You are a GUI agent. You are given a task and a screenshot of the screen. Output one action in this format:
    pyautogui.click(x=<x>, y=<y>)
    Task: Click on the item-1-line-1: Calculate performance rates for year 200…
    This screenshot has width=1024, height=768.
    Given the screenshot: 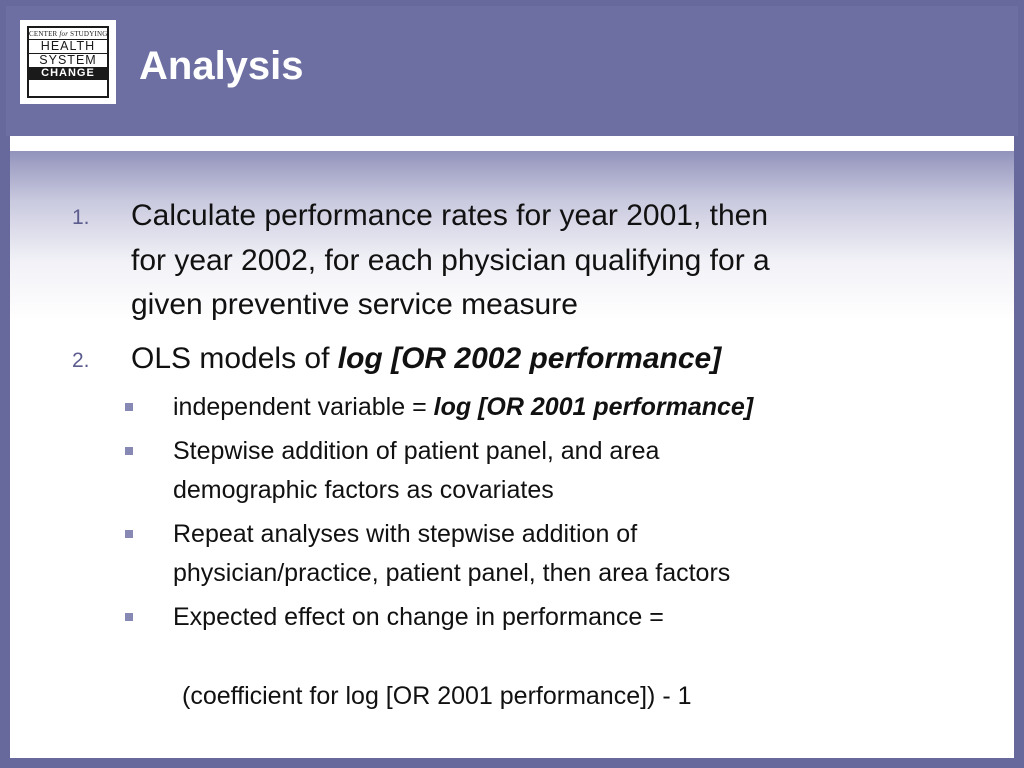 What is the action you would take?
    pyautogui.click(x=450, y=215)
    